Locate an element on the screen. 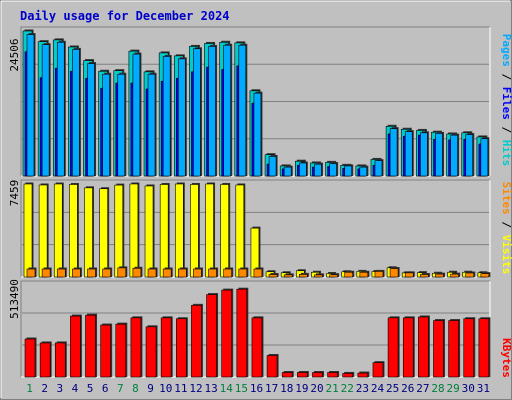  x-tick-label: 9 is located at coordinates (150, 388).